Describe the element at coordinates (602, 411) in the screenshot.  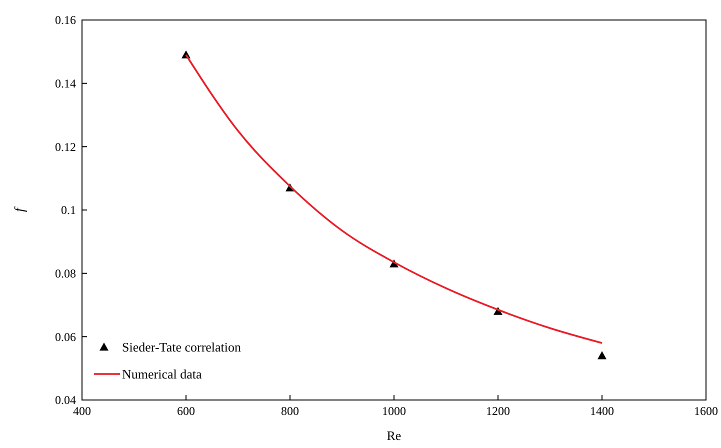
I see `x-tick-label: 1400` at that location.